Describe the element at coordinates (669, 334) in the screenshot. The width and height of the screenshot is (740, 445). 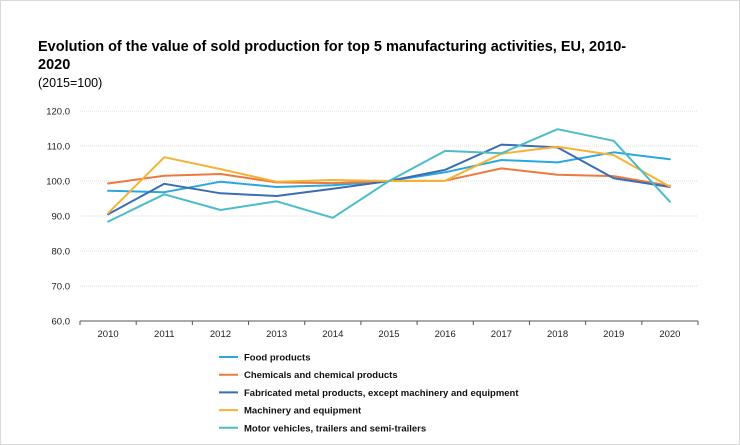
I see `x-tick-label: 2020` at that location.